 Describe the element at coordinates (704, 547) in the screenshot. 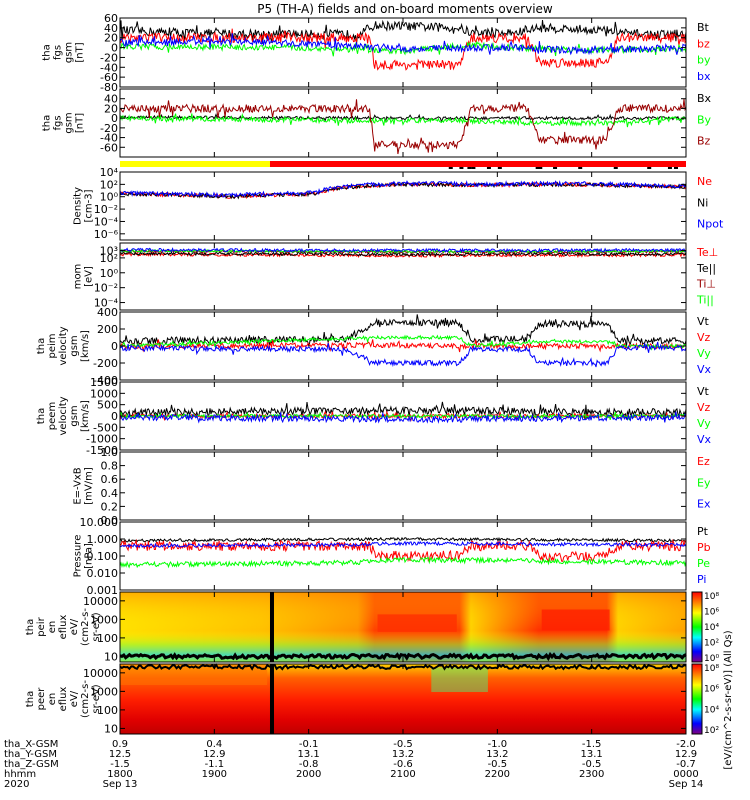

I see `legend-Pb: Pb` at that location.